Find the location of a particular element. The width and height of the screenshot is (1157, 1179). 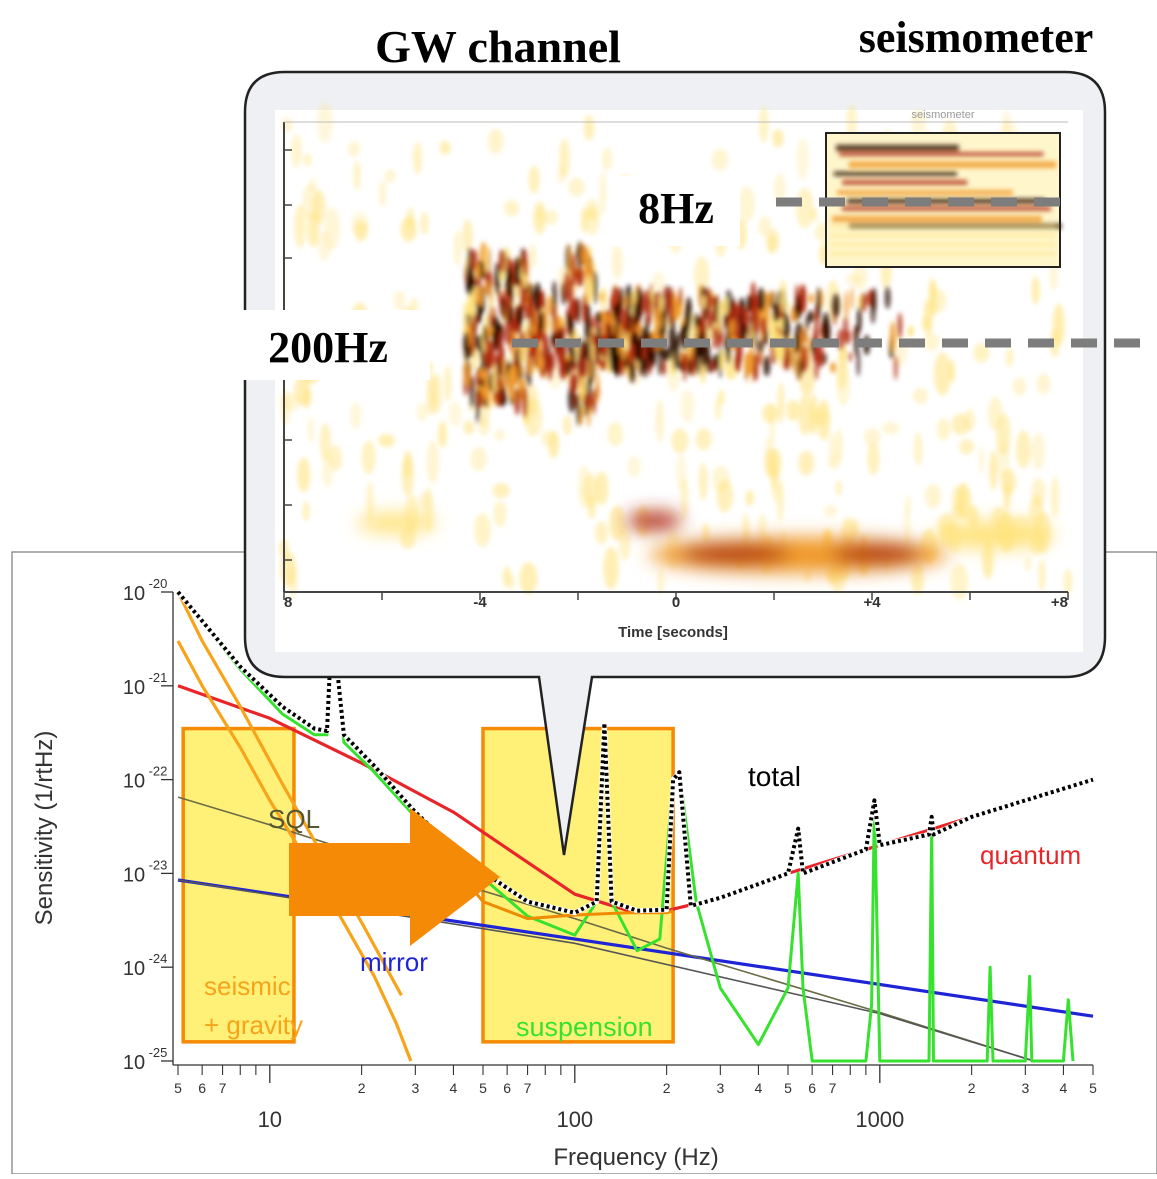

annotation-sql: SQL is located at coordinates (294, 819).